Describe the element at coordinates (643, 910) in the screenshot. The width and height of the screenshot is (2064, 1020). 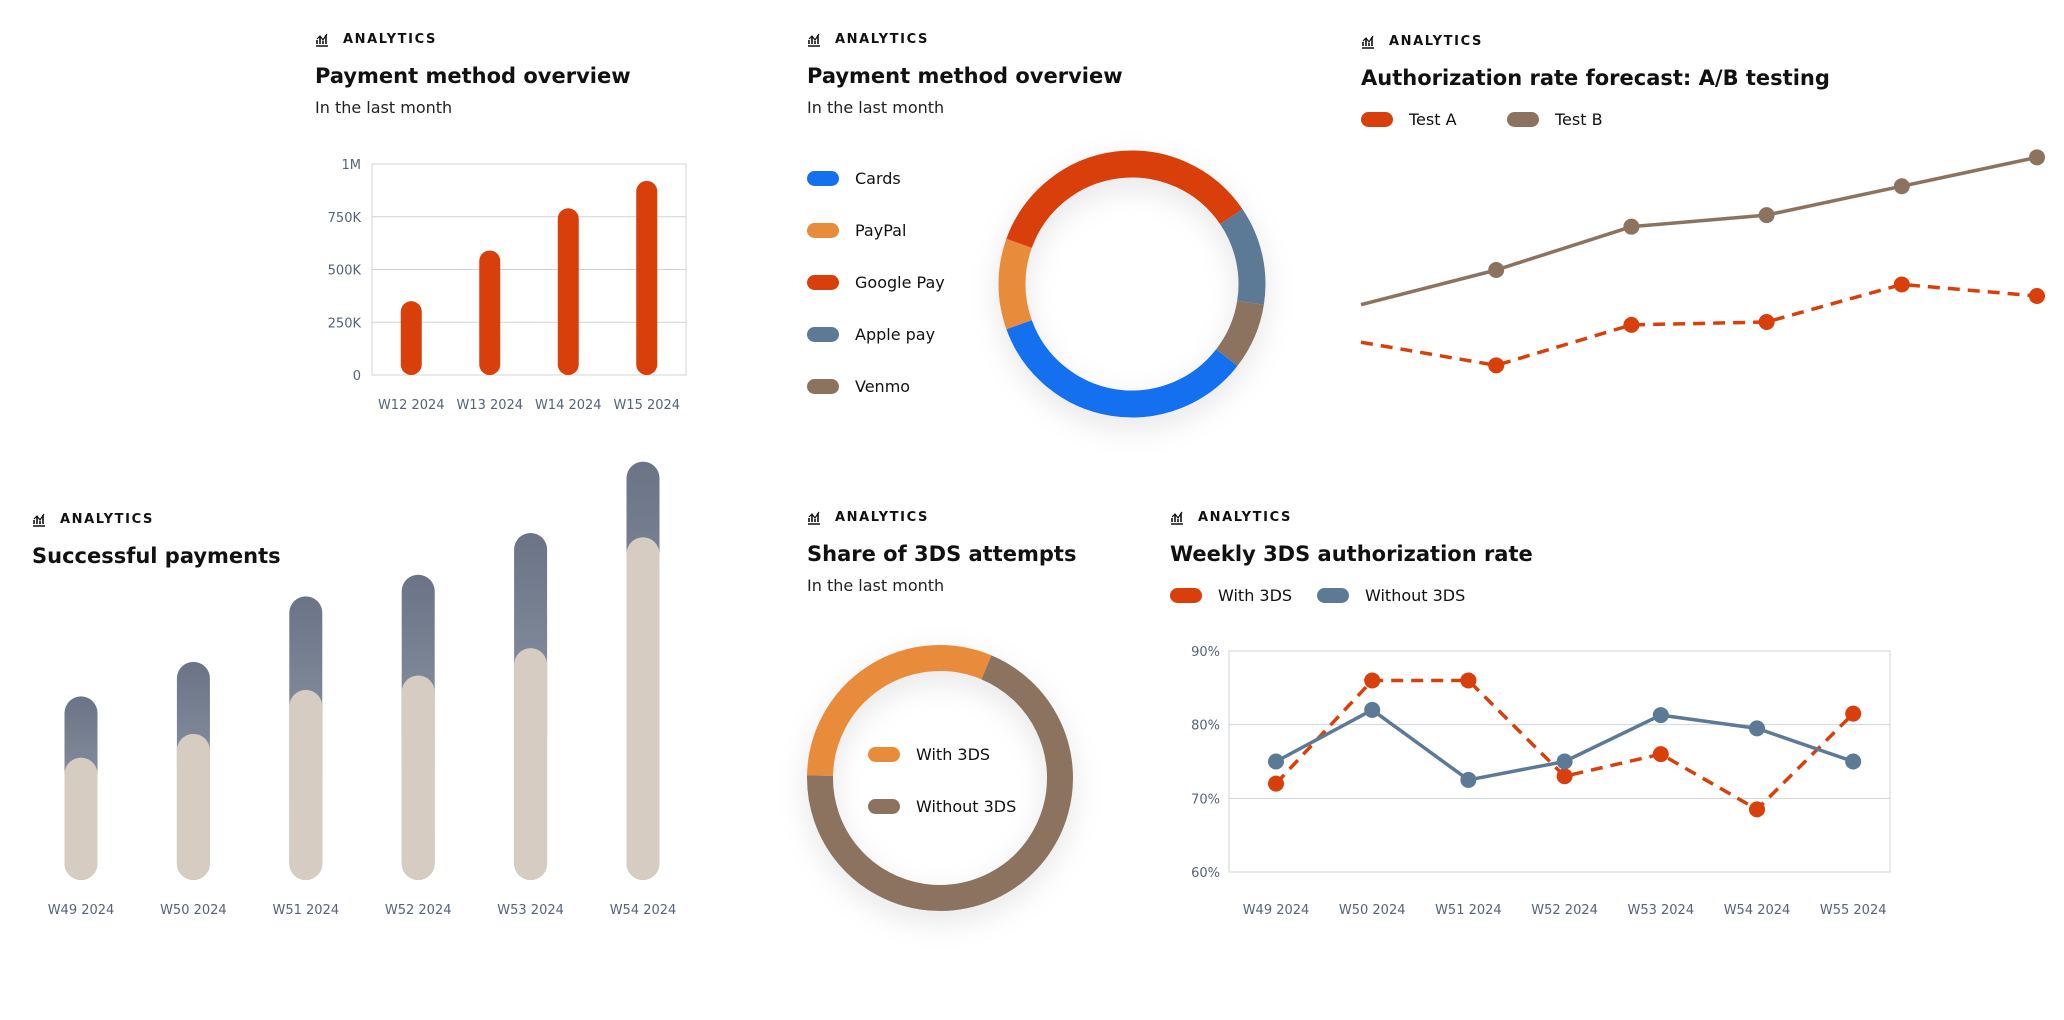
I see `x-tick-label: W54 2024` at that location.